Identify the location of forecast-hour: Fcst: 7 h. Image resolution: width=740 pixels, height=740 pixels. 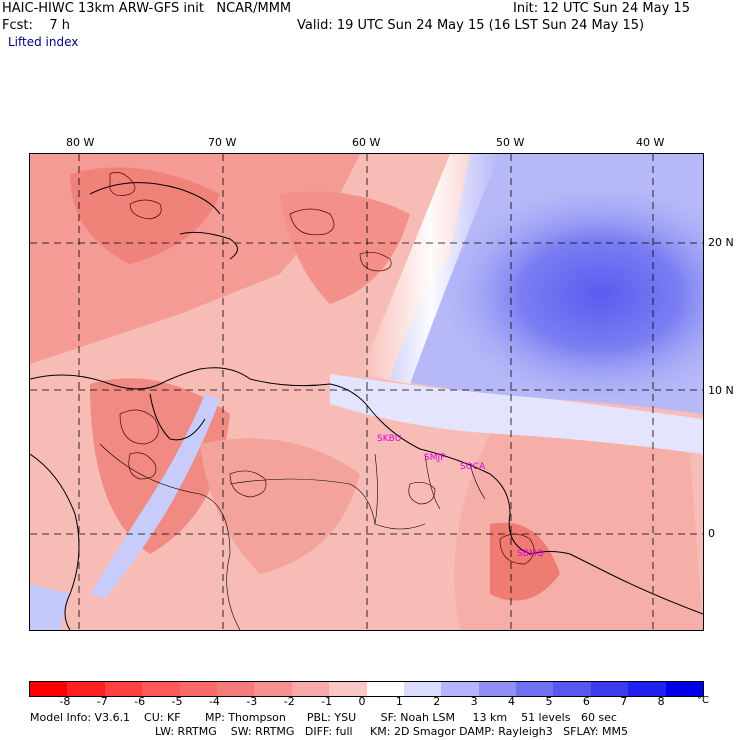
(36, 25).